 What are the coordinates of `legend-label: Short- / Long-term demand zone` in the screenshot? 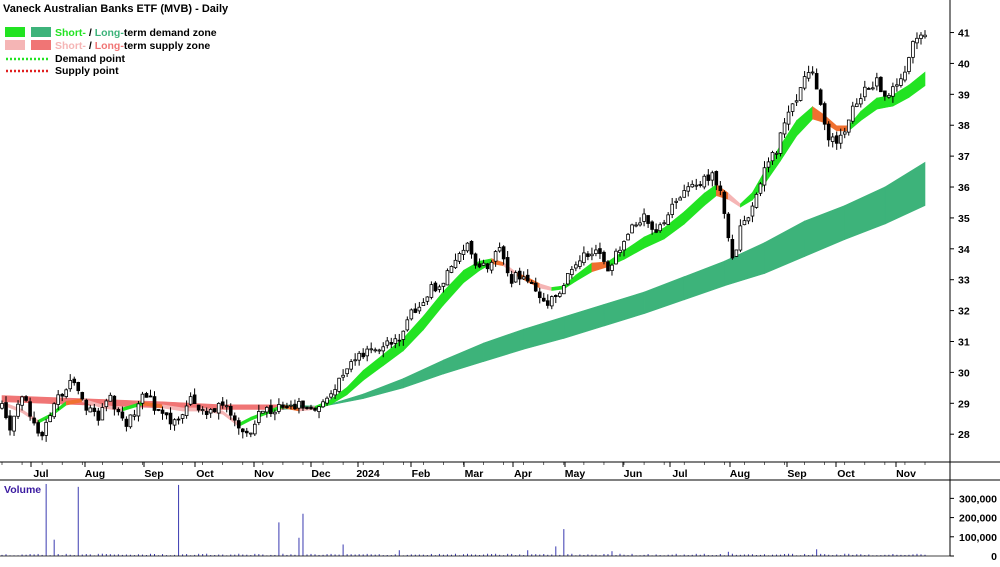 It's located at (136, 33).